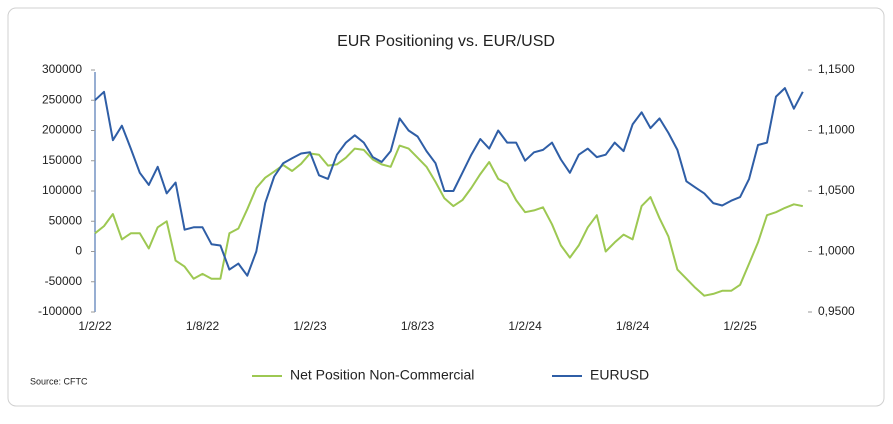 This screenshot has height=424, width=893. I want to click on y-tick-label: 50000, so click(66, 220).